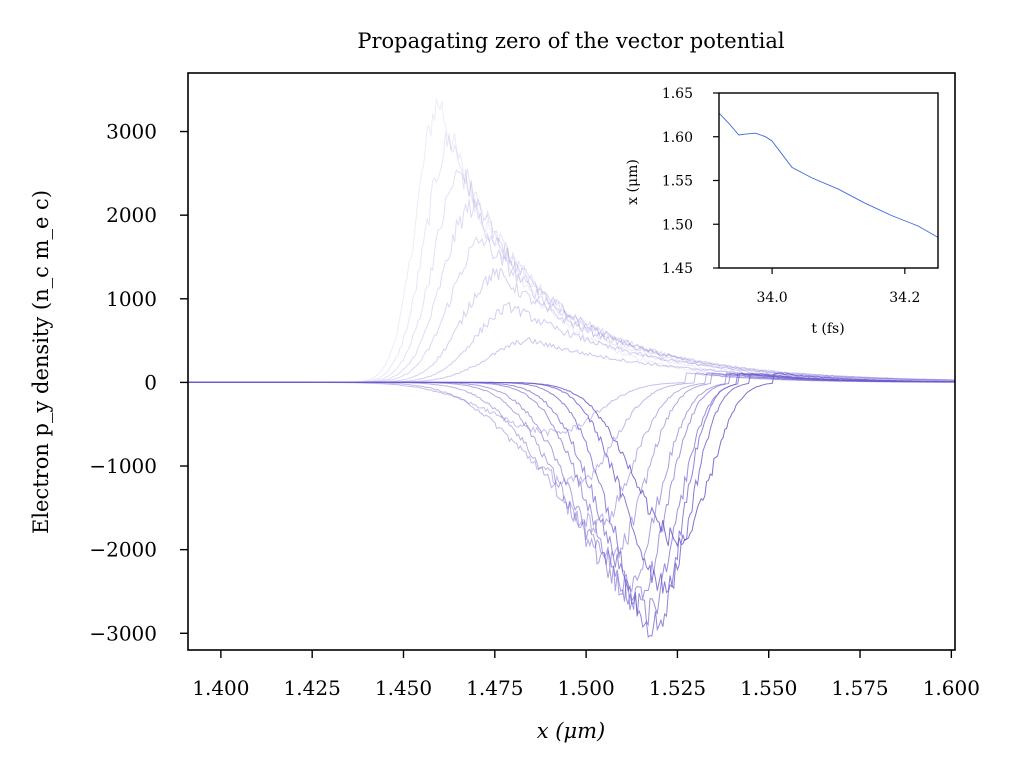  Describe the element at coordinates (403, 688) in the screenshot. I see `main-x-tick-label: 1.450` at that location.